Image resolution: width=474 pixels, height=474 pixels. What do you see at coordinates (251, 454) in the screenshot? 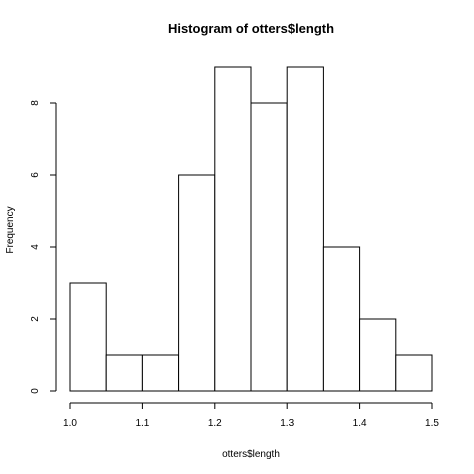
I see `x-axis-label: otters$length` at bounding box center [251, 454].